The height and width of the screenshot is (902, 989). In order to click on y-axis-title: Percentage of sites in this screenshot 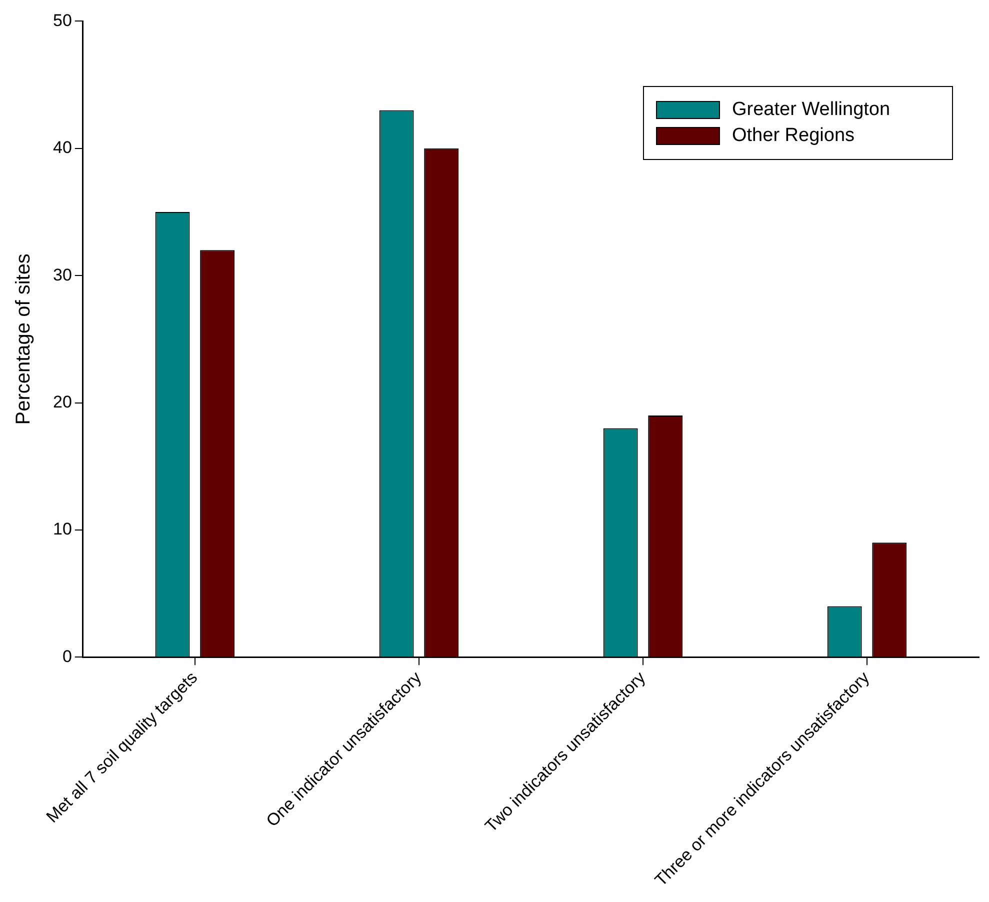, I will do `click(23, 339)`.